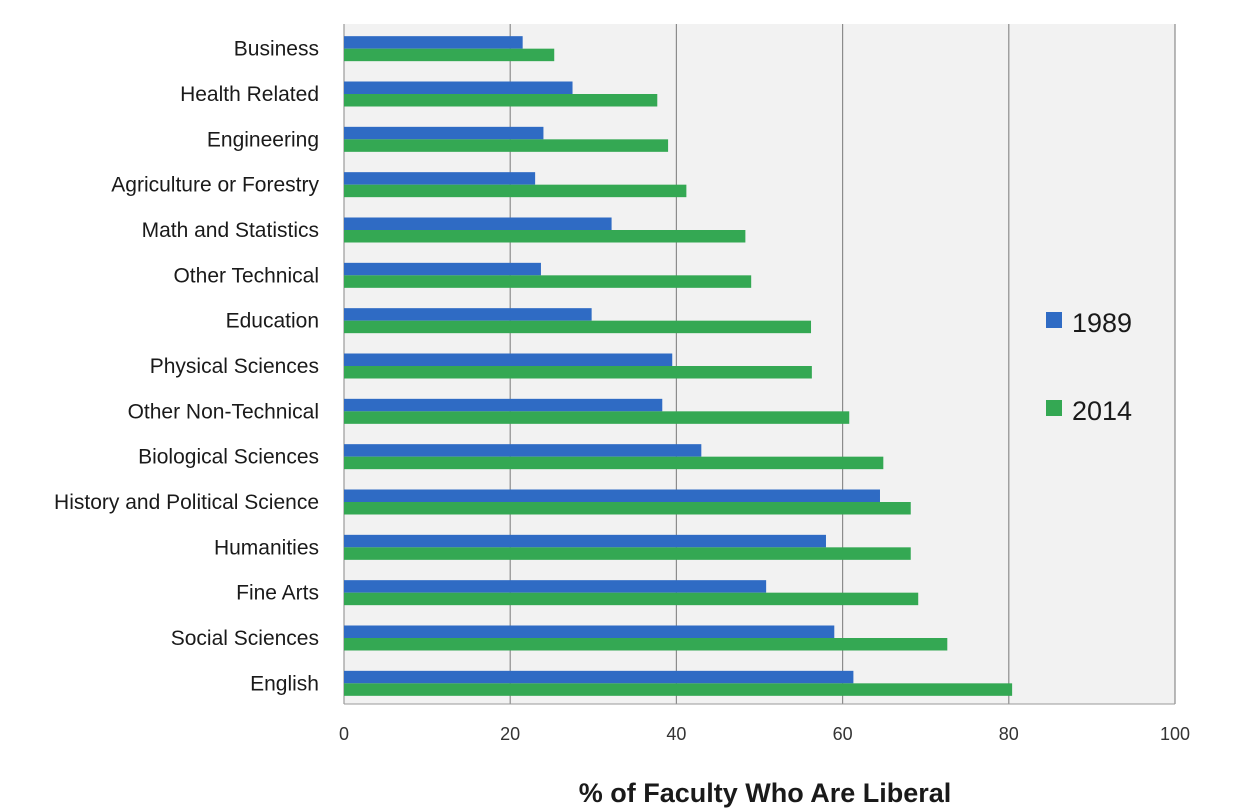 The width and height of the screenshot is (1248, 810). What do you see at coordinates (230, 230) in the screenshot?
I see `category-label: Math and Statistics` at bounding box center [230, 230].